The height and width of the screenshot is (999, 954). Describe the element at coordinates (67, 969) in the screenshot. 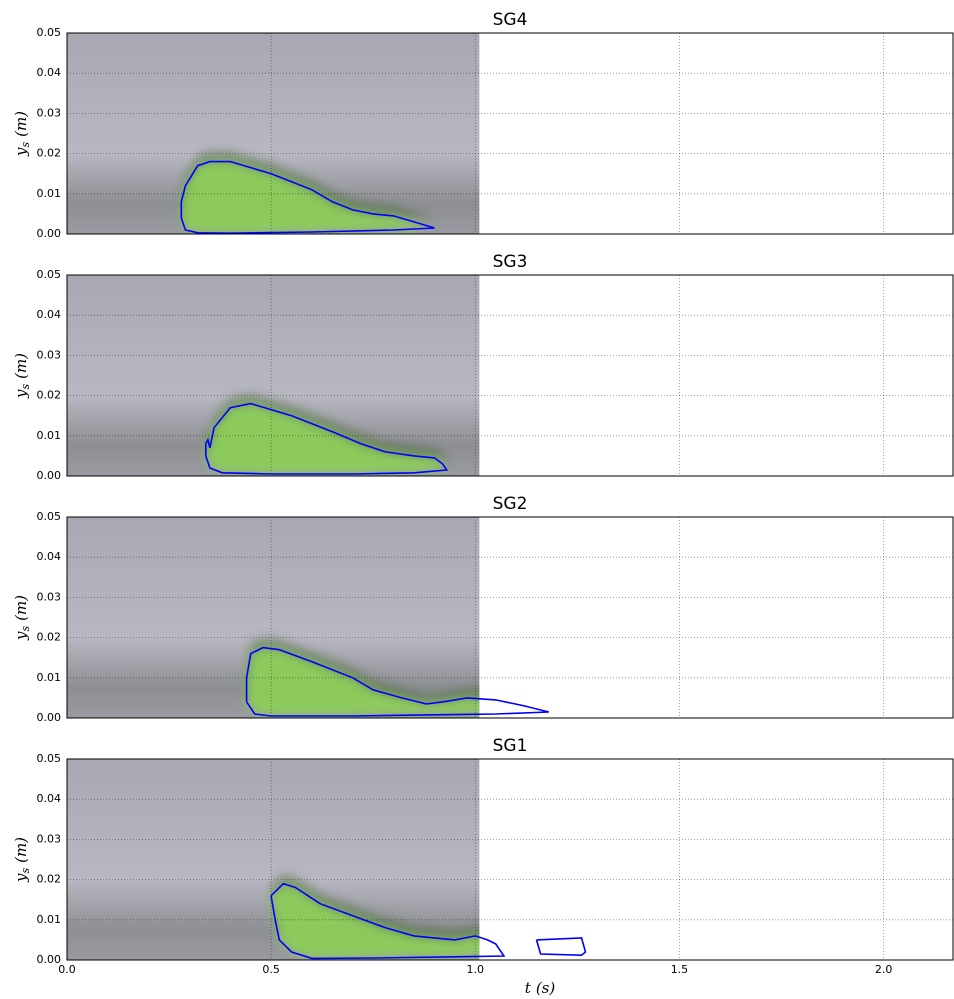

I see `x-tick-label: 0.0` at that location.